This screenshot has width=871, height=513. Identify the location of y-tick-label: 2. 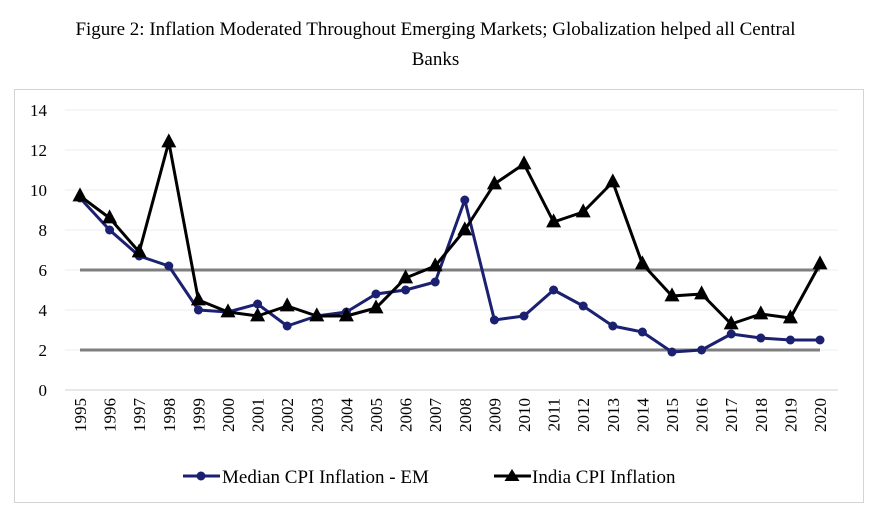
(43, 350).